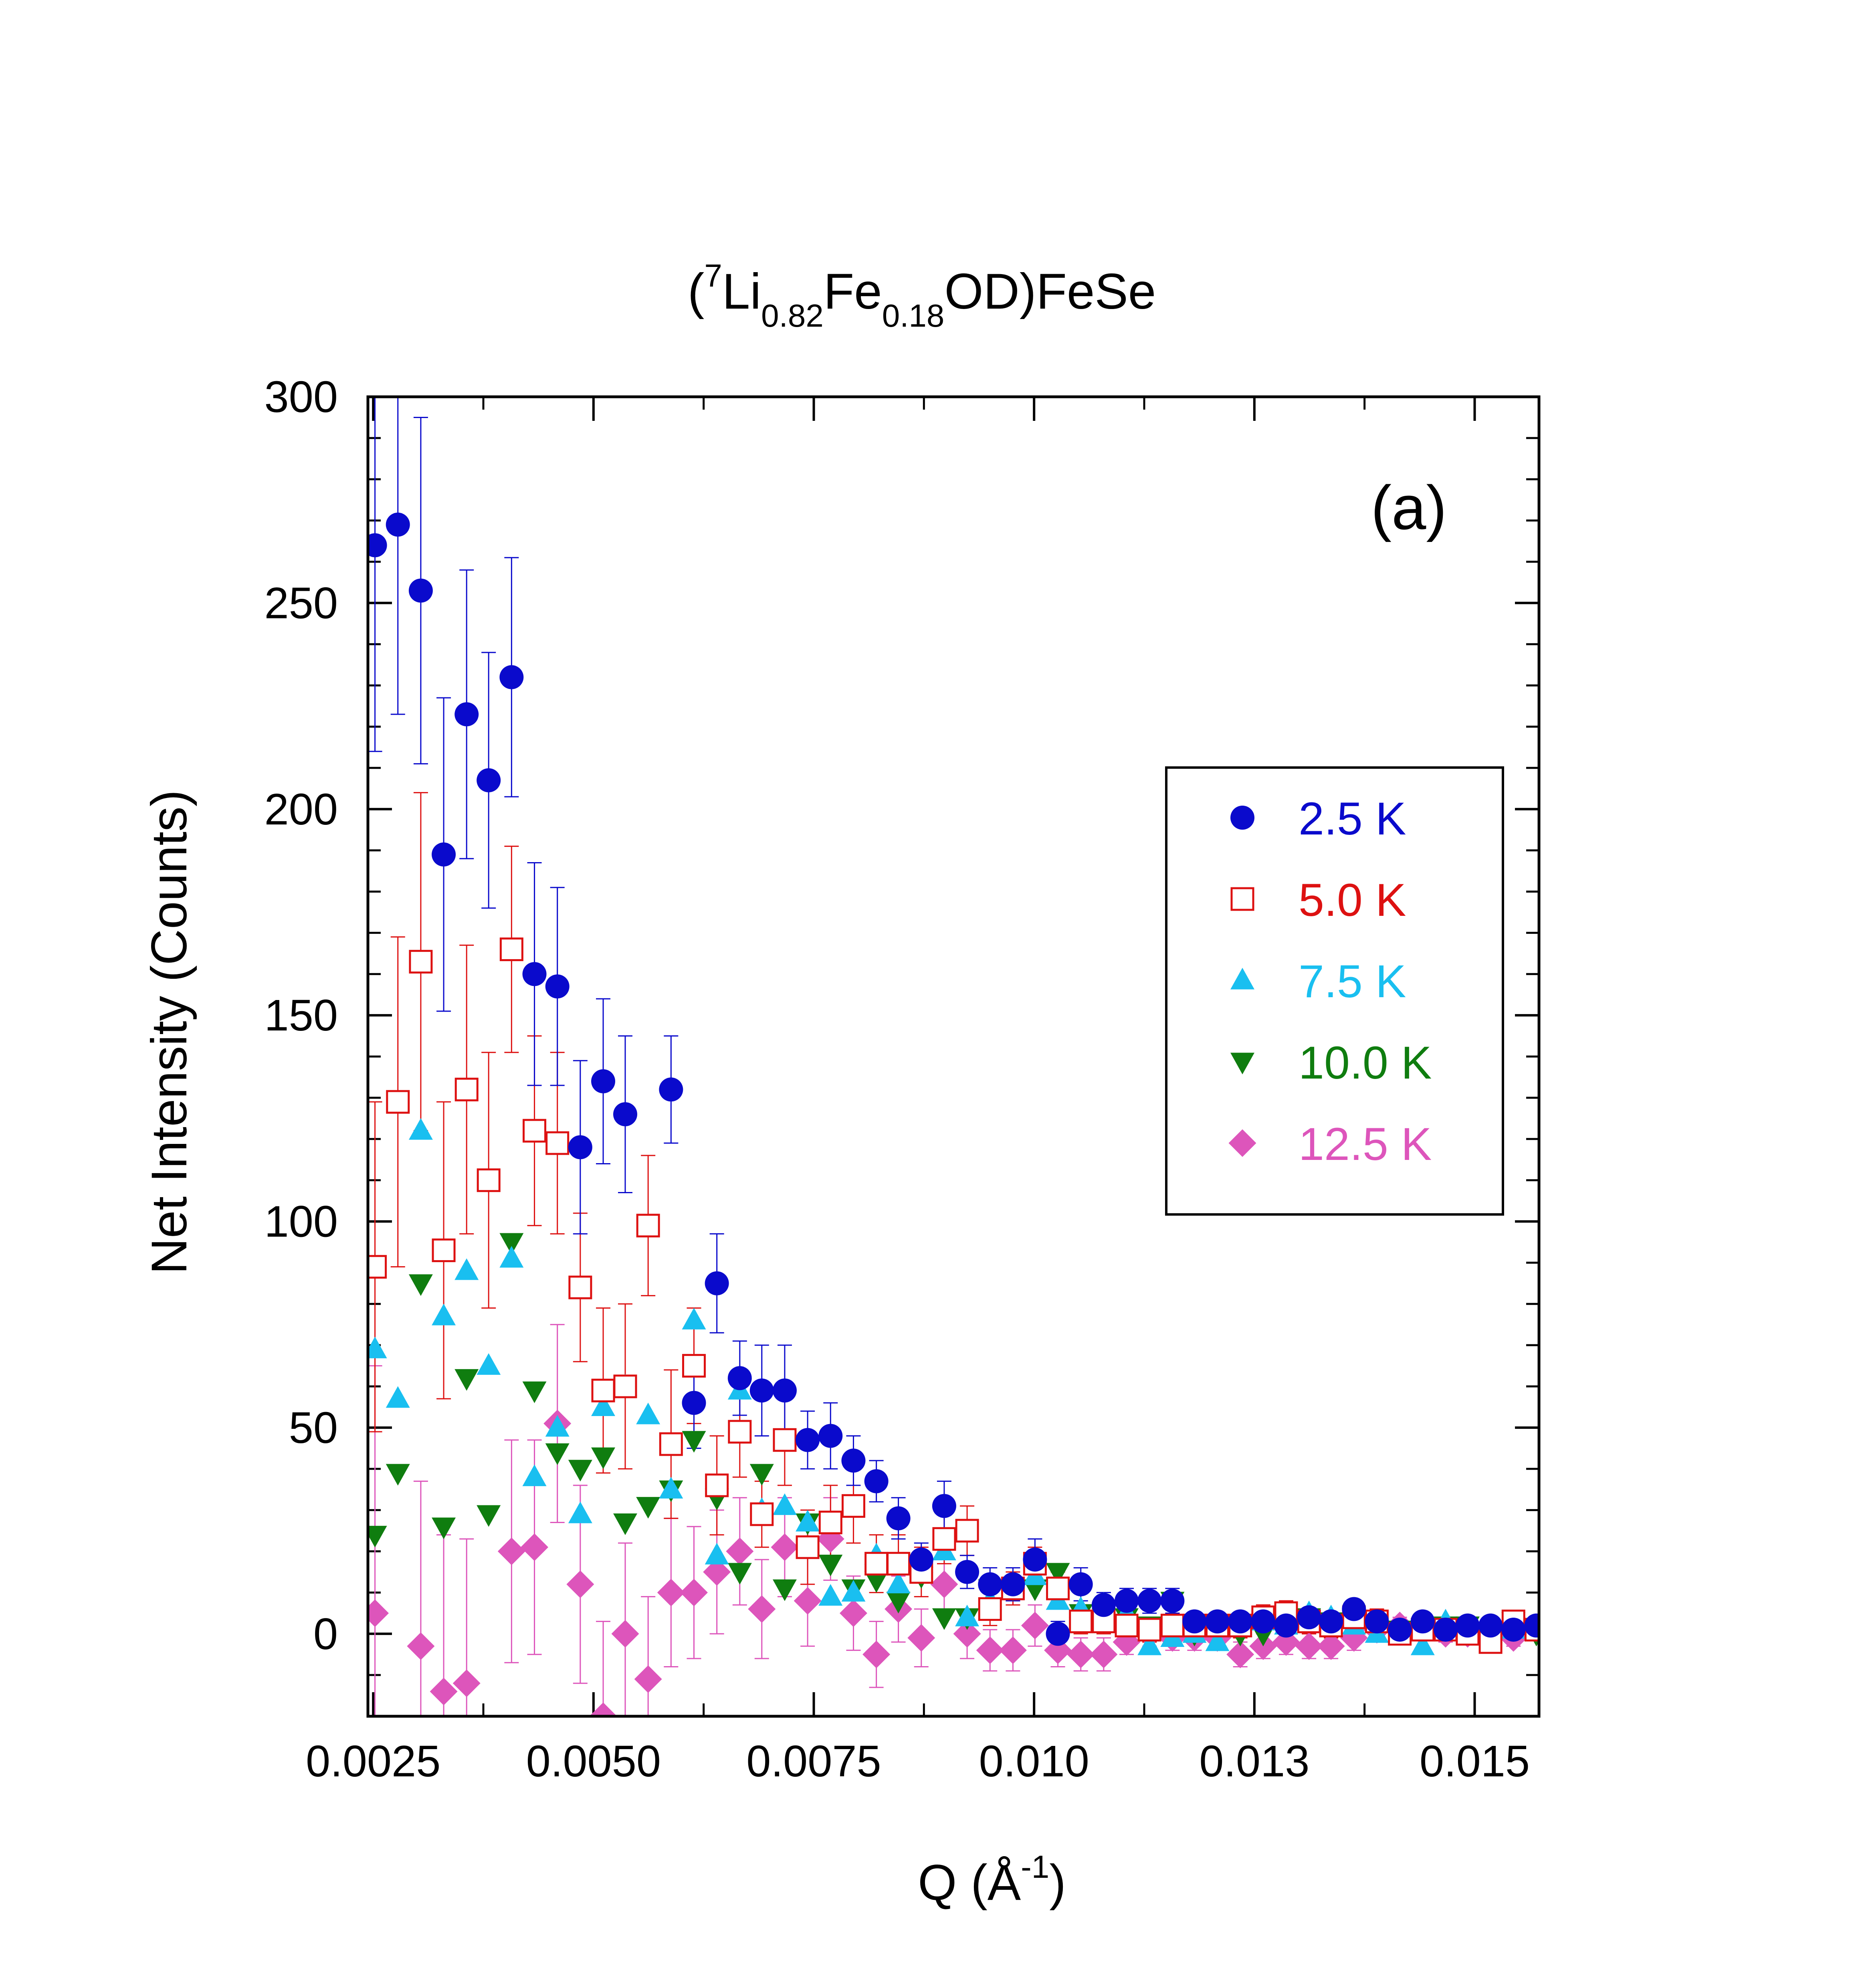 The height and width of the screenshot is (1988, 1850). Describe the element at coordinates (301, 1016) in the screenshot. I see `y-tick-label: 150` at that location.